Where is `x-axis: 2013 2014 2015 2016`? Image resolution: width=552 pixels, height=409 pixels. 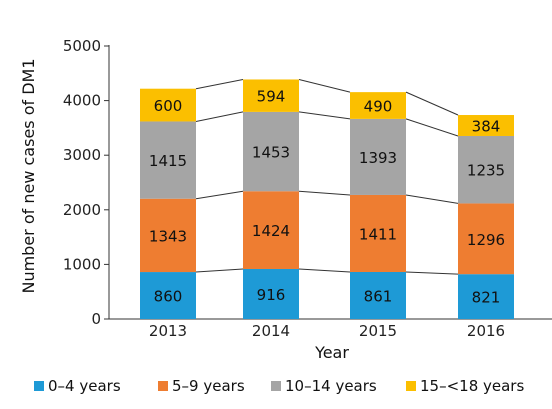 x-axis: 2013 2014 2015 2016 is located at coordinates (330, 329).